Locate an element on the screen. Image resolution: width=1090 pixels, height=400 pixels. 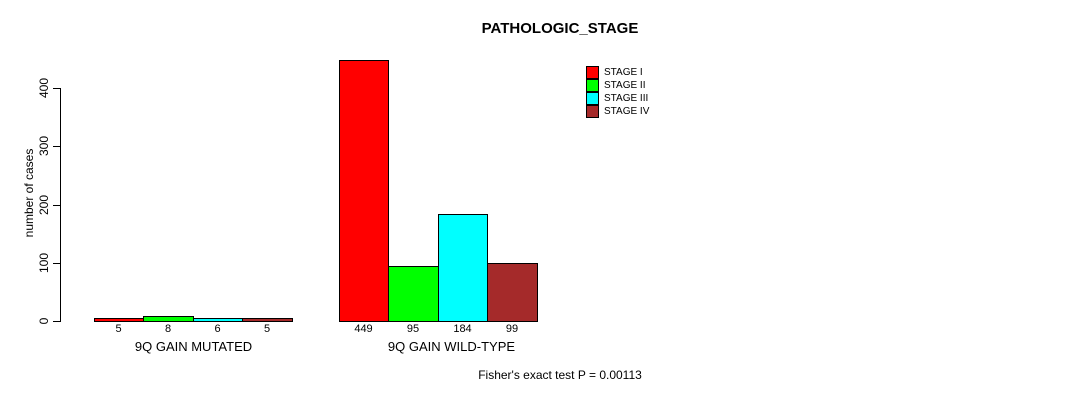
bar-value-label: 8 is located at coordinates (168, 329).